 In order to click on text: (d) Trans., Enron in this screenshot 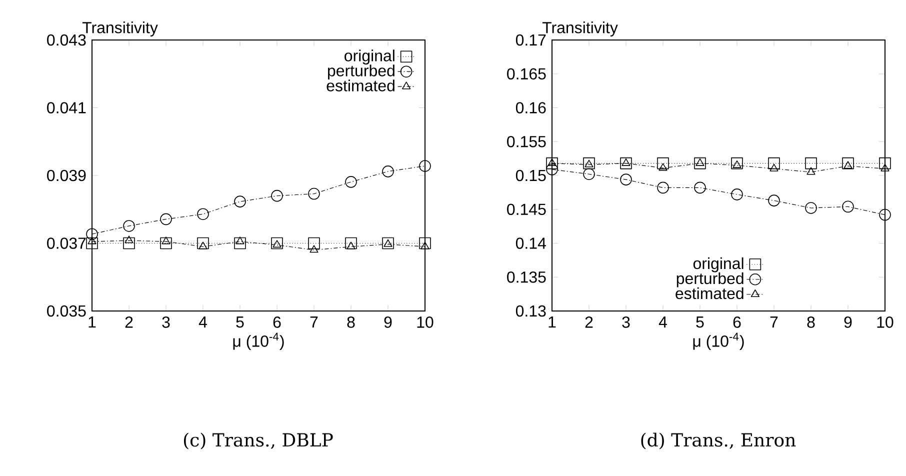, I will do `click(718, 441)`.